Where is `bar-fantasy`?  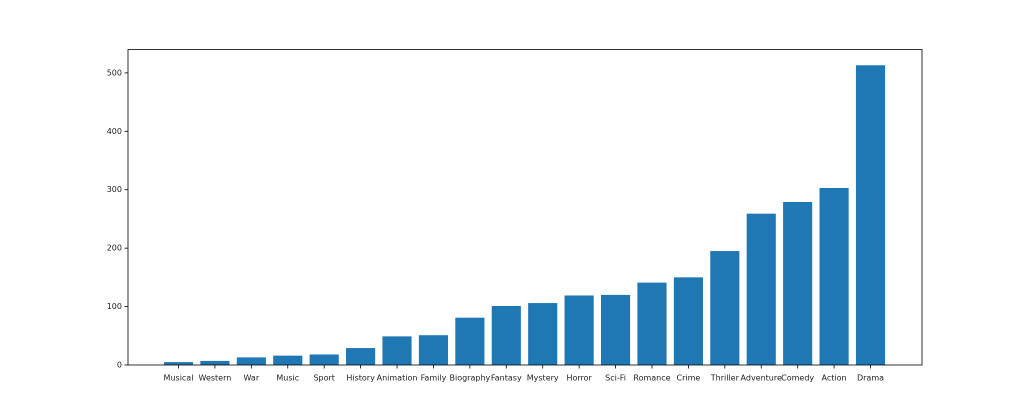
bar-fantasy is located at coordinates (506, 335).